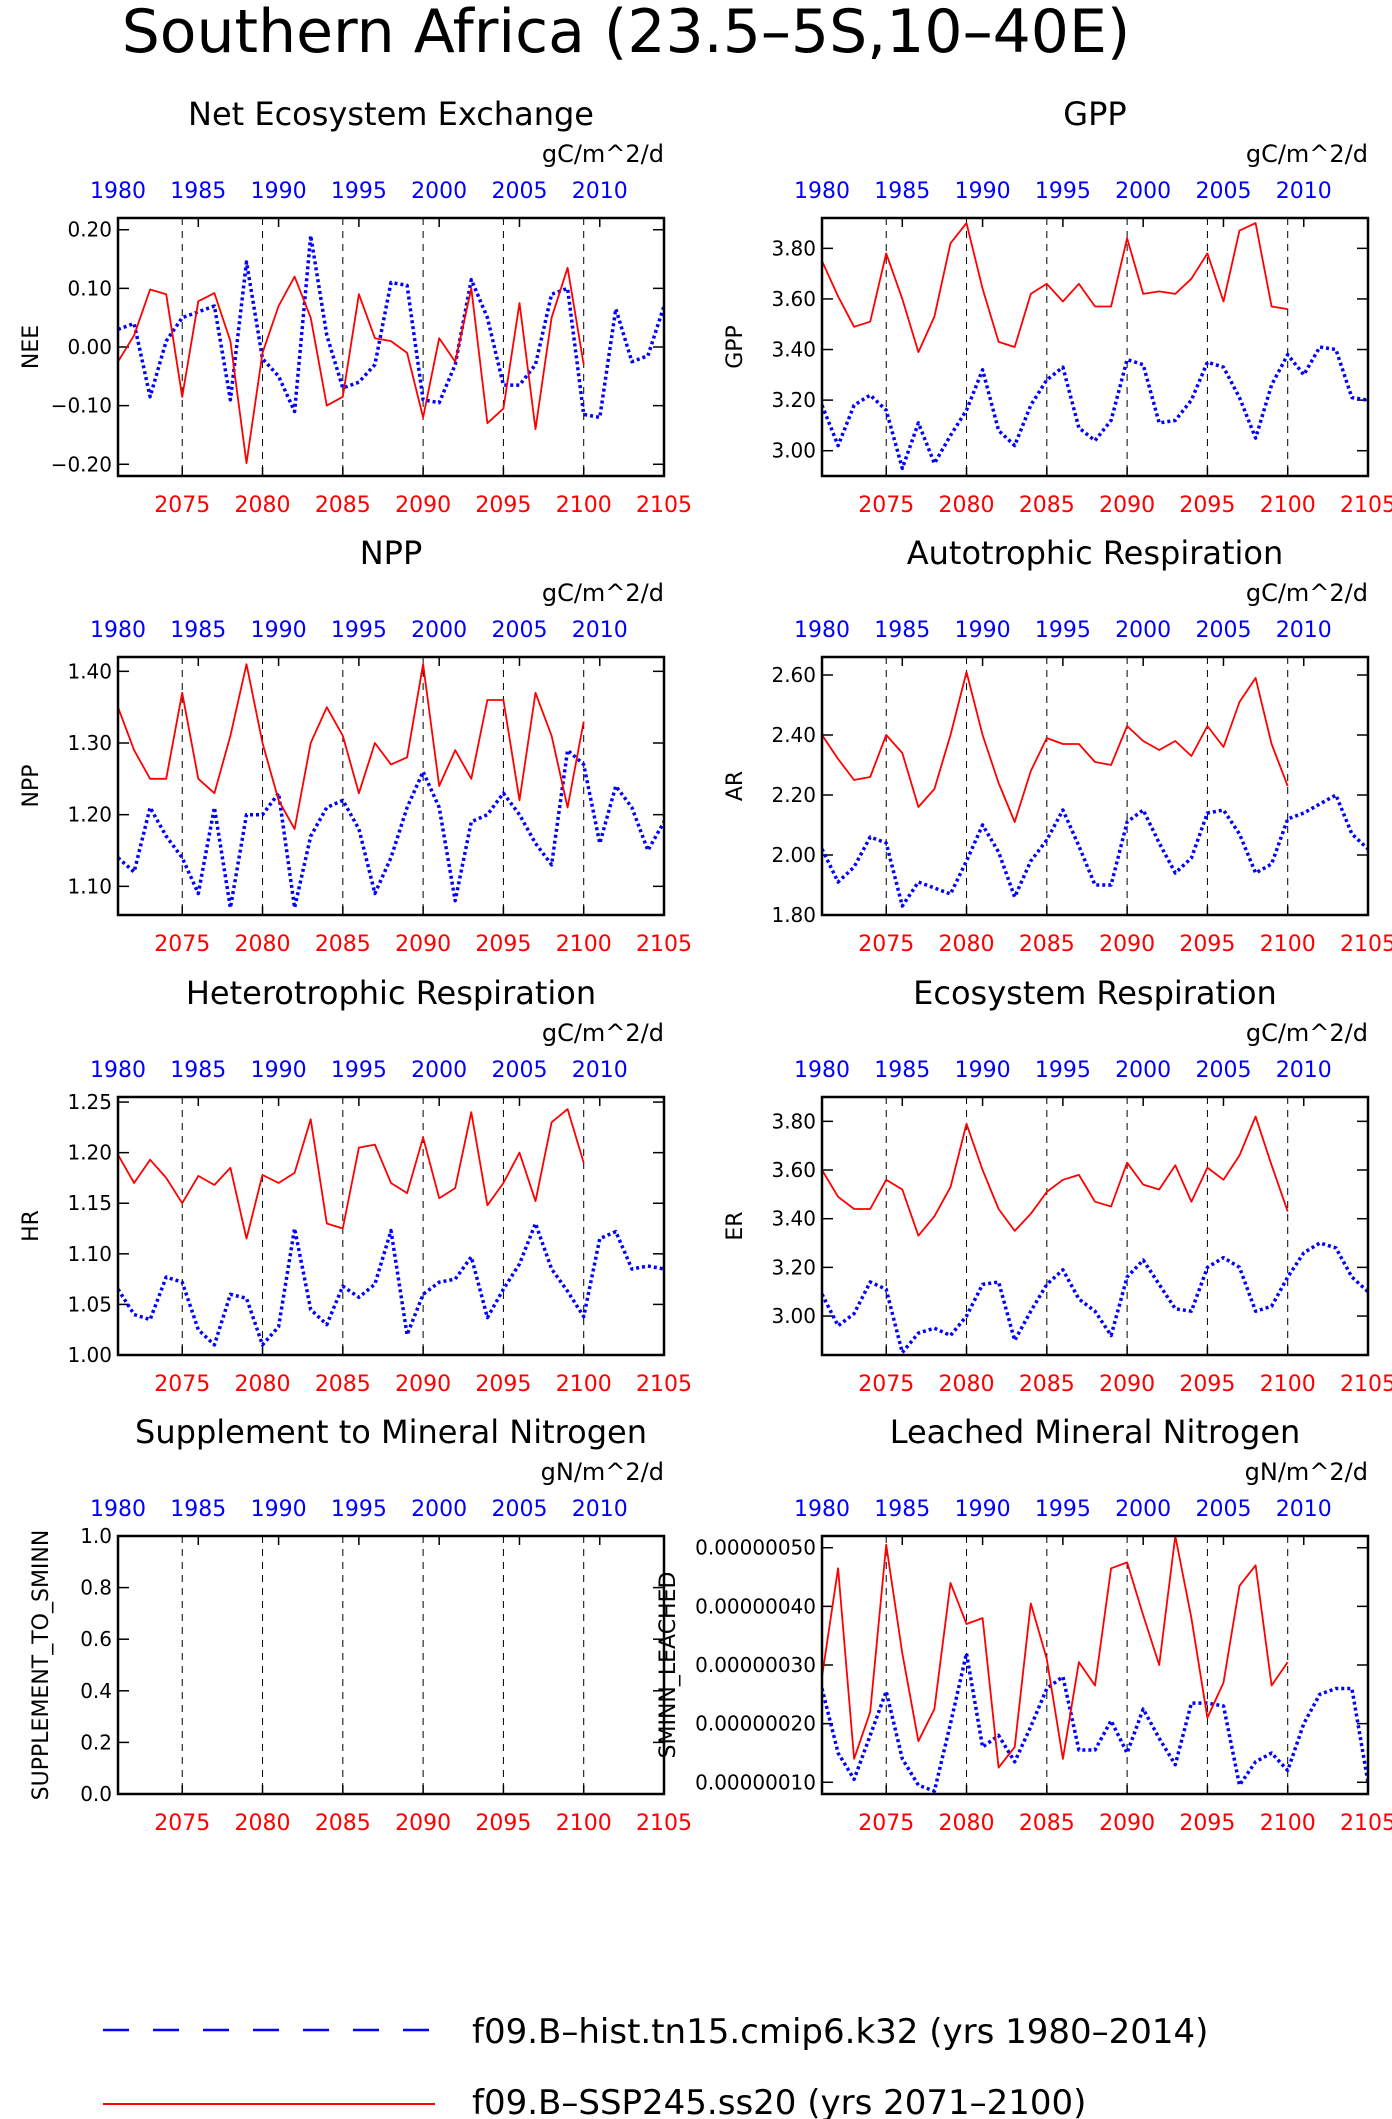  What do you see at coordinates (96, 1742) in the screenshot?
I see `y-tick-label: 0.2` at bounding box center [96, 1742].